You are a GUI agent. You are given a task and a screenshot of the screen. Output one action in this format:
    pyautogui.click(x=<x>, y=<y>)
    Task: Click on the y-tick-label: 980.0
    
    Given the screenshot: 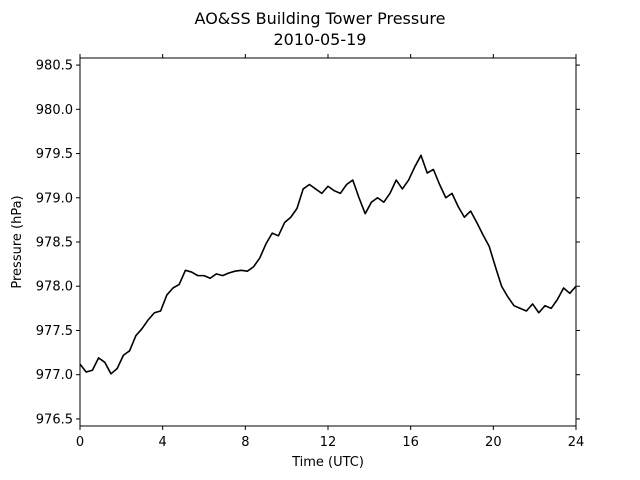 What is the action you would take?
    pyautogui.click(x=54, y=110)
    